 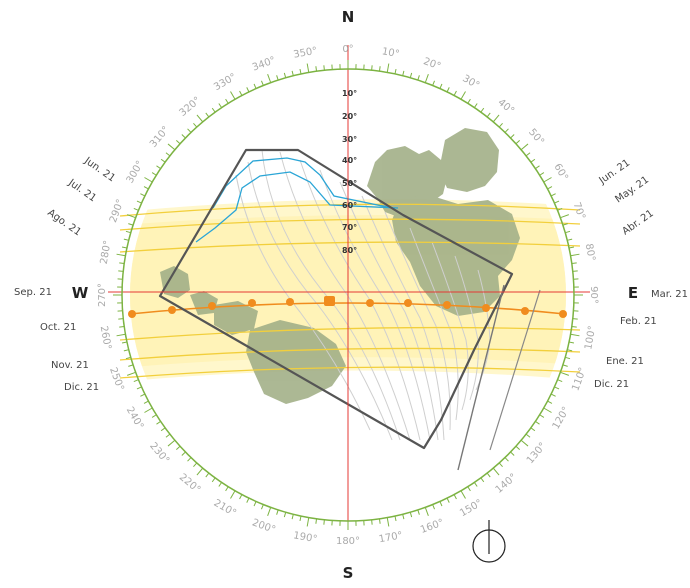 I want to click on azimuth-label: 40°, so click(x=505, y=107).